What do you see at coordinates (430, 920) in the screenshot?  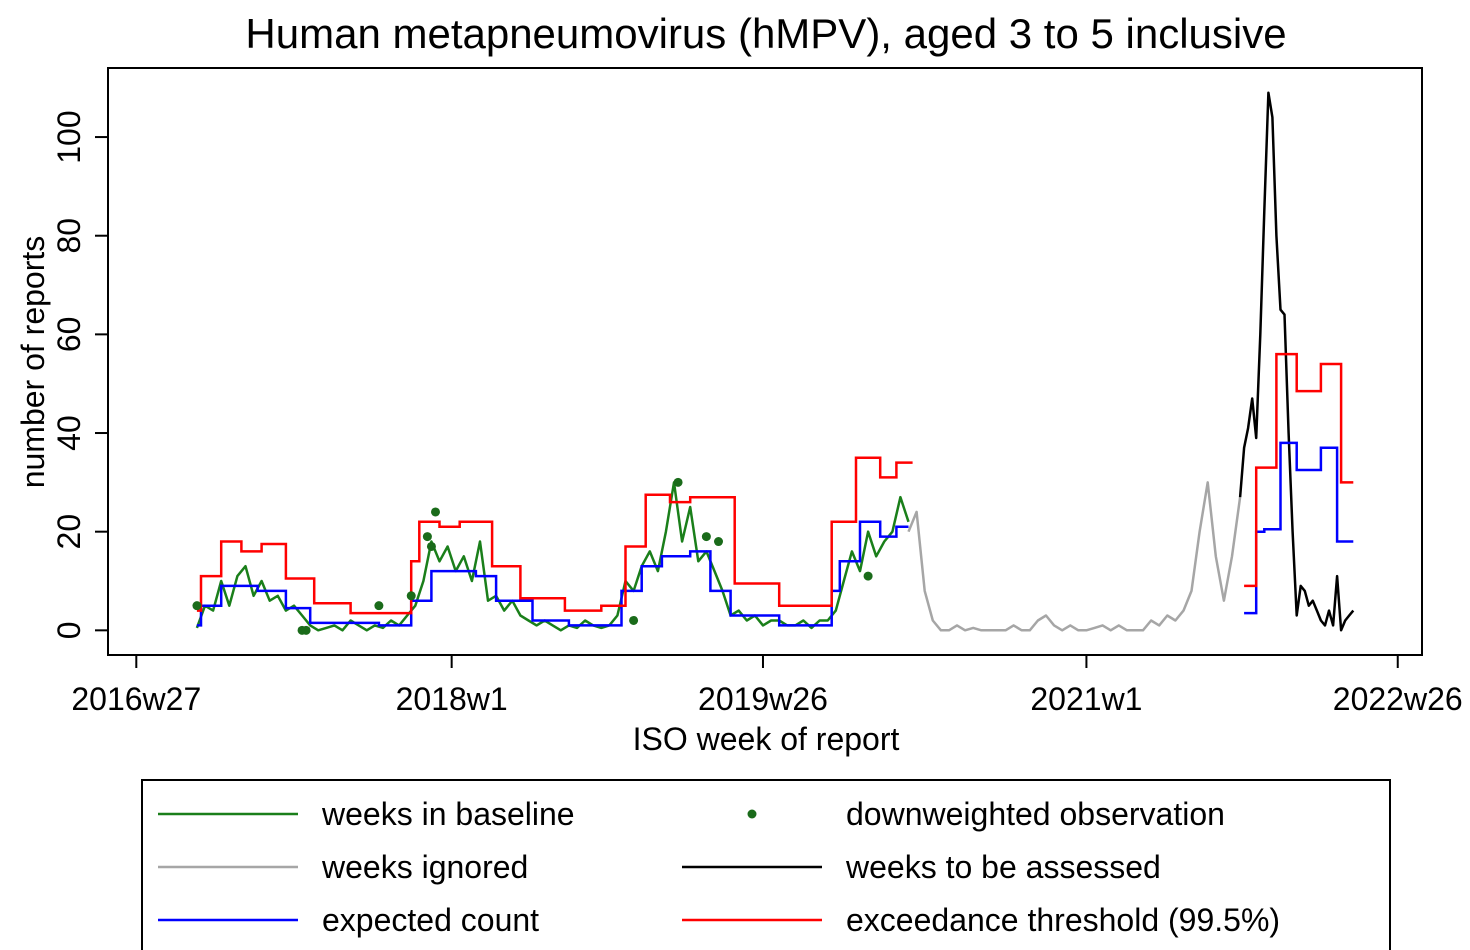 I see `legend-label: expected count` at bounding box center [430, 920].